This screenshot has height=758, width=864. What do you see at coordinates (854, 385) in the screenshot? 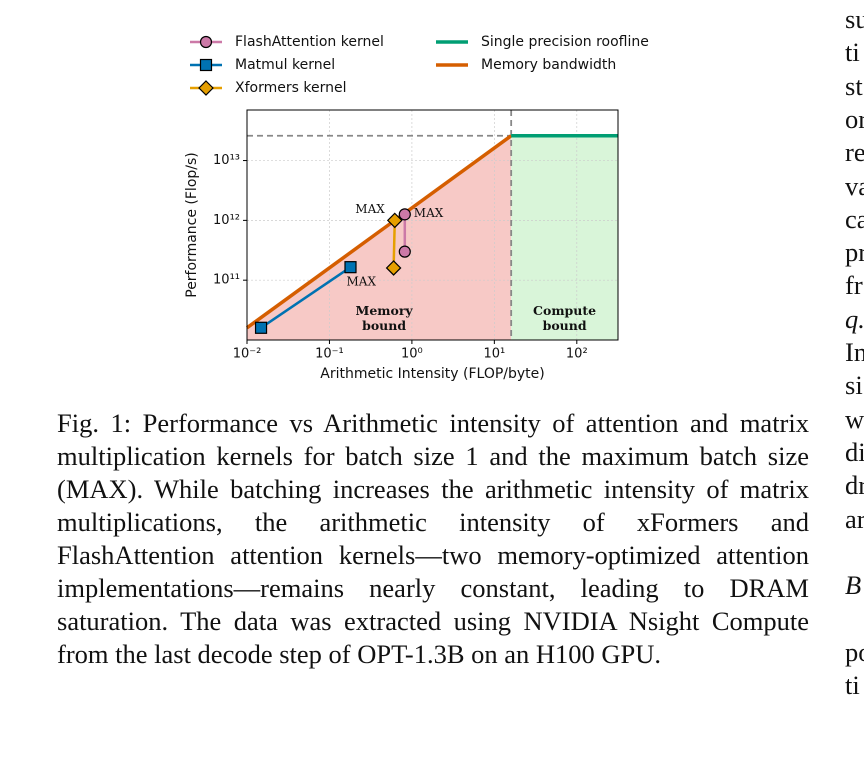
I see `side-text: si` at bounding box center [854, 385].